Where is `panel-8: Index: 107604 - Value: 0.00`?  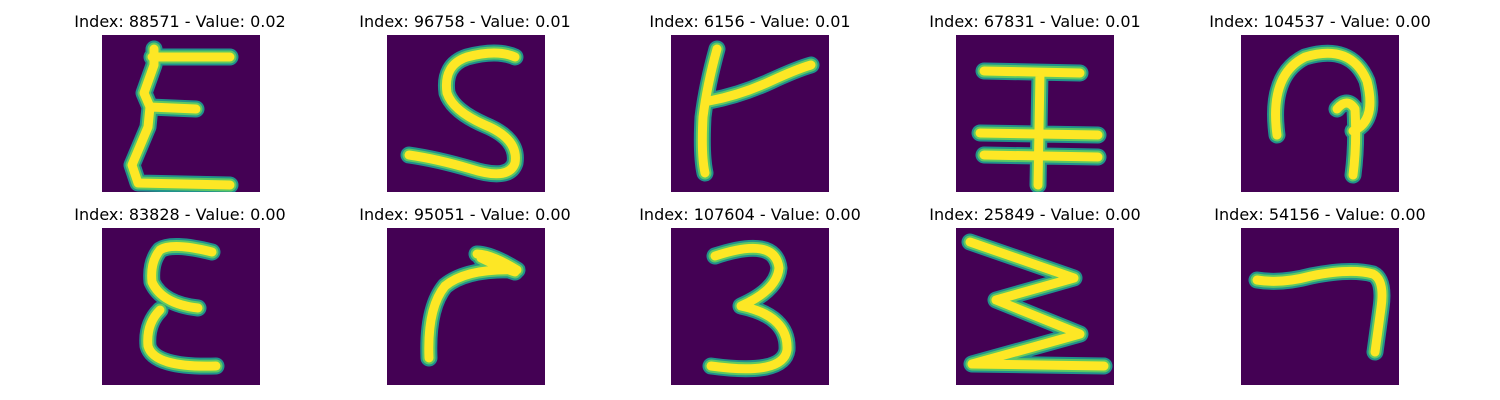 panel-8: Index: 107604 - Value: 0.00 is located at coordinates (750, 293).